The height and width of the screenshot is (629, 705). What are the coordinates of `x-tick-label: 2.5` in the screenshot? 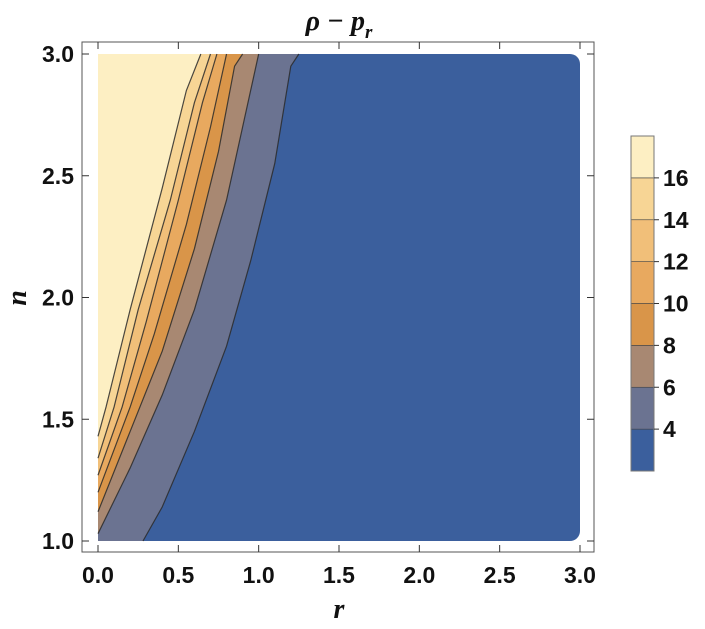 It's located at (500, 575).